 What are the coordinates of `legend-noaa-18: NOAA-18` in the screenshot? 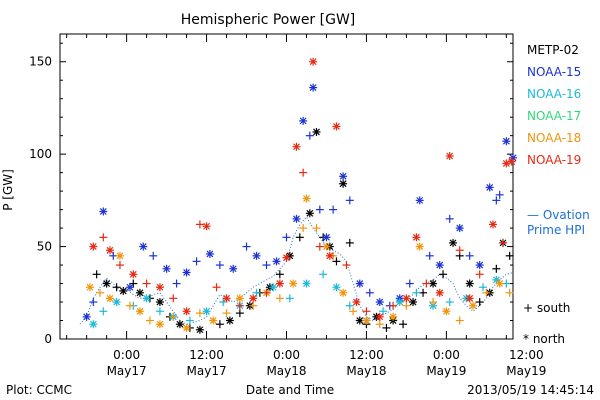 It's located at (554, 138).